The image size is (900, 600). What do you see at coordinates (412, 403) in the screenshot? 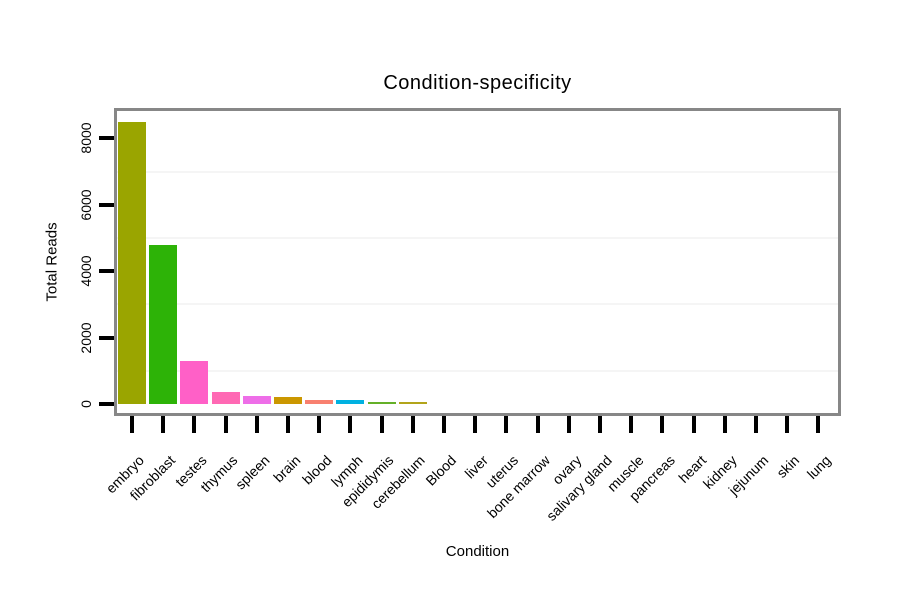
I see `bar-cerebellum` at bounding box center [412, 403].